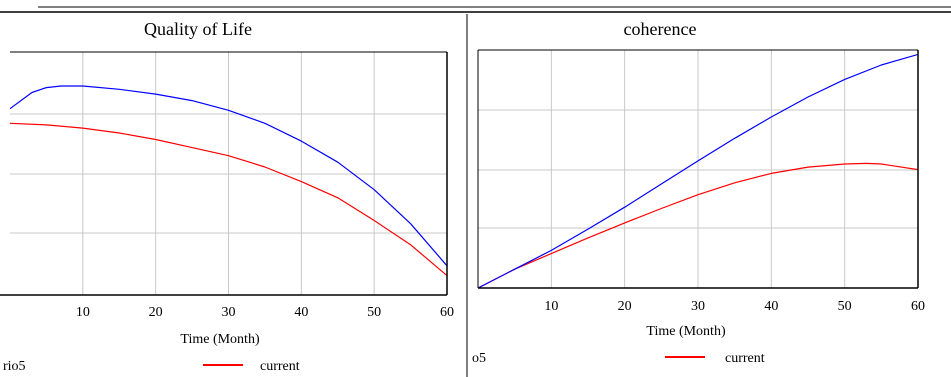 Image resolution: width=951 pixels, height=377 pixels. Describe the element at coordinates (14, 366) in the screenshot. I see `legend-cropped-text: rio5` at that location.